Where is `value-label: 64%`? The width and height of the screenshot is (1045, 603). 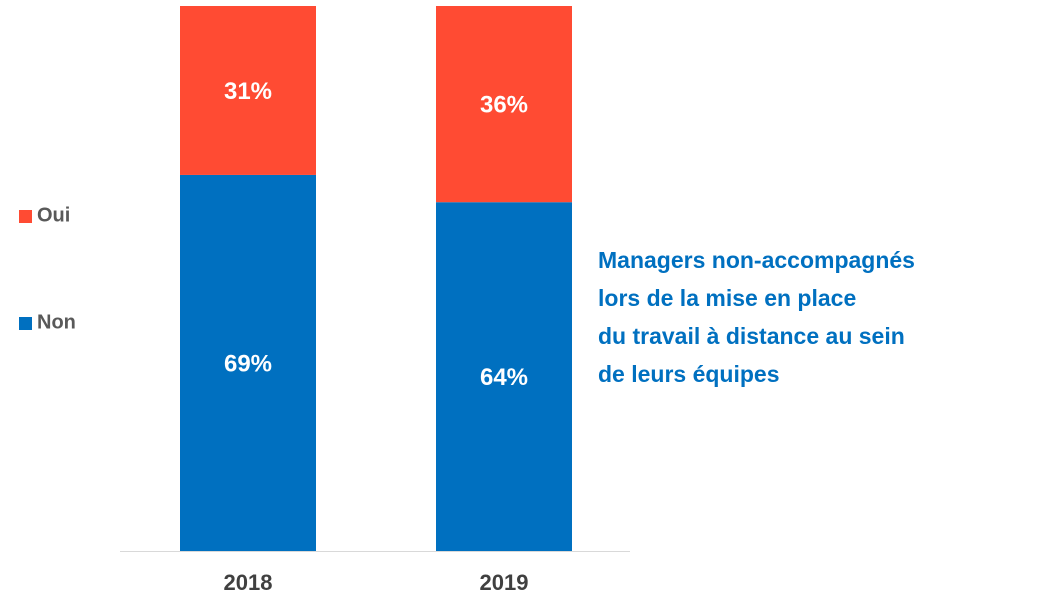 value-label: 64% is located at coordinates (504, 377).